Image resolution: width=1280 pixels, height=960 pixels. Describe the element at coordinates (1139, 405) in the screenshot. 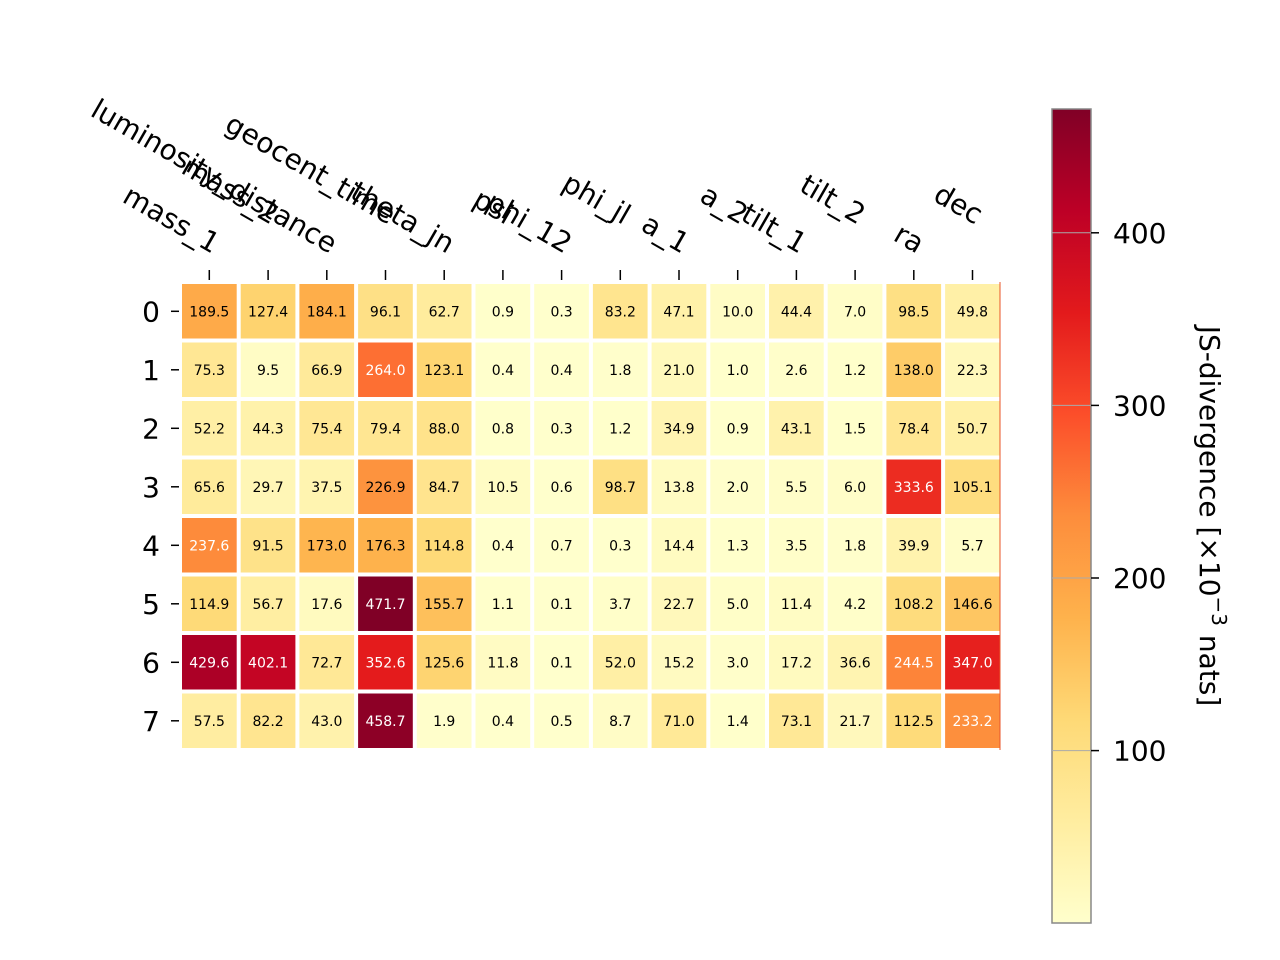

I see `colorbar-tick-label: 300` at that location.